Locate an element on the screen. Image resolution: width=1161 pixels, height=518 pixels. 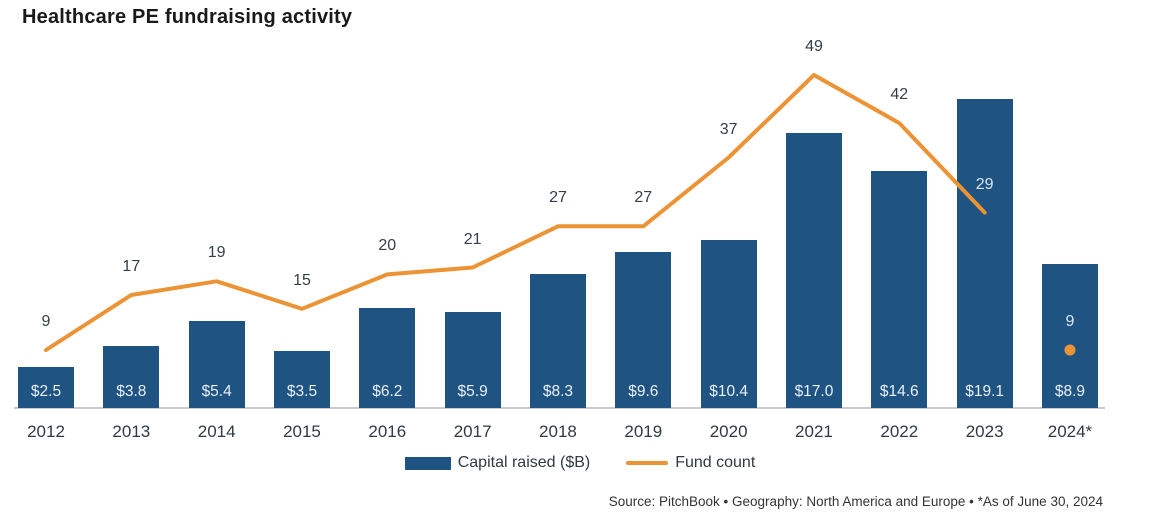
bar-value-label: $2.5 is located at coordinates (46, 391).